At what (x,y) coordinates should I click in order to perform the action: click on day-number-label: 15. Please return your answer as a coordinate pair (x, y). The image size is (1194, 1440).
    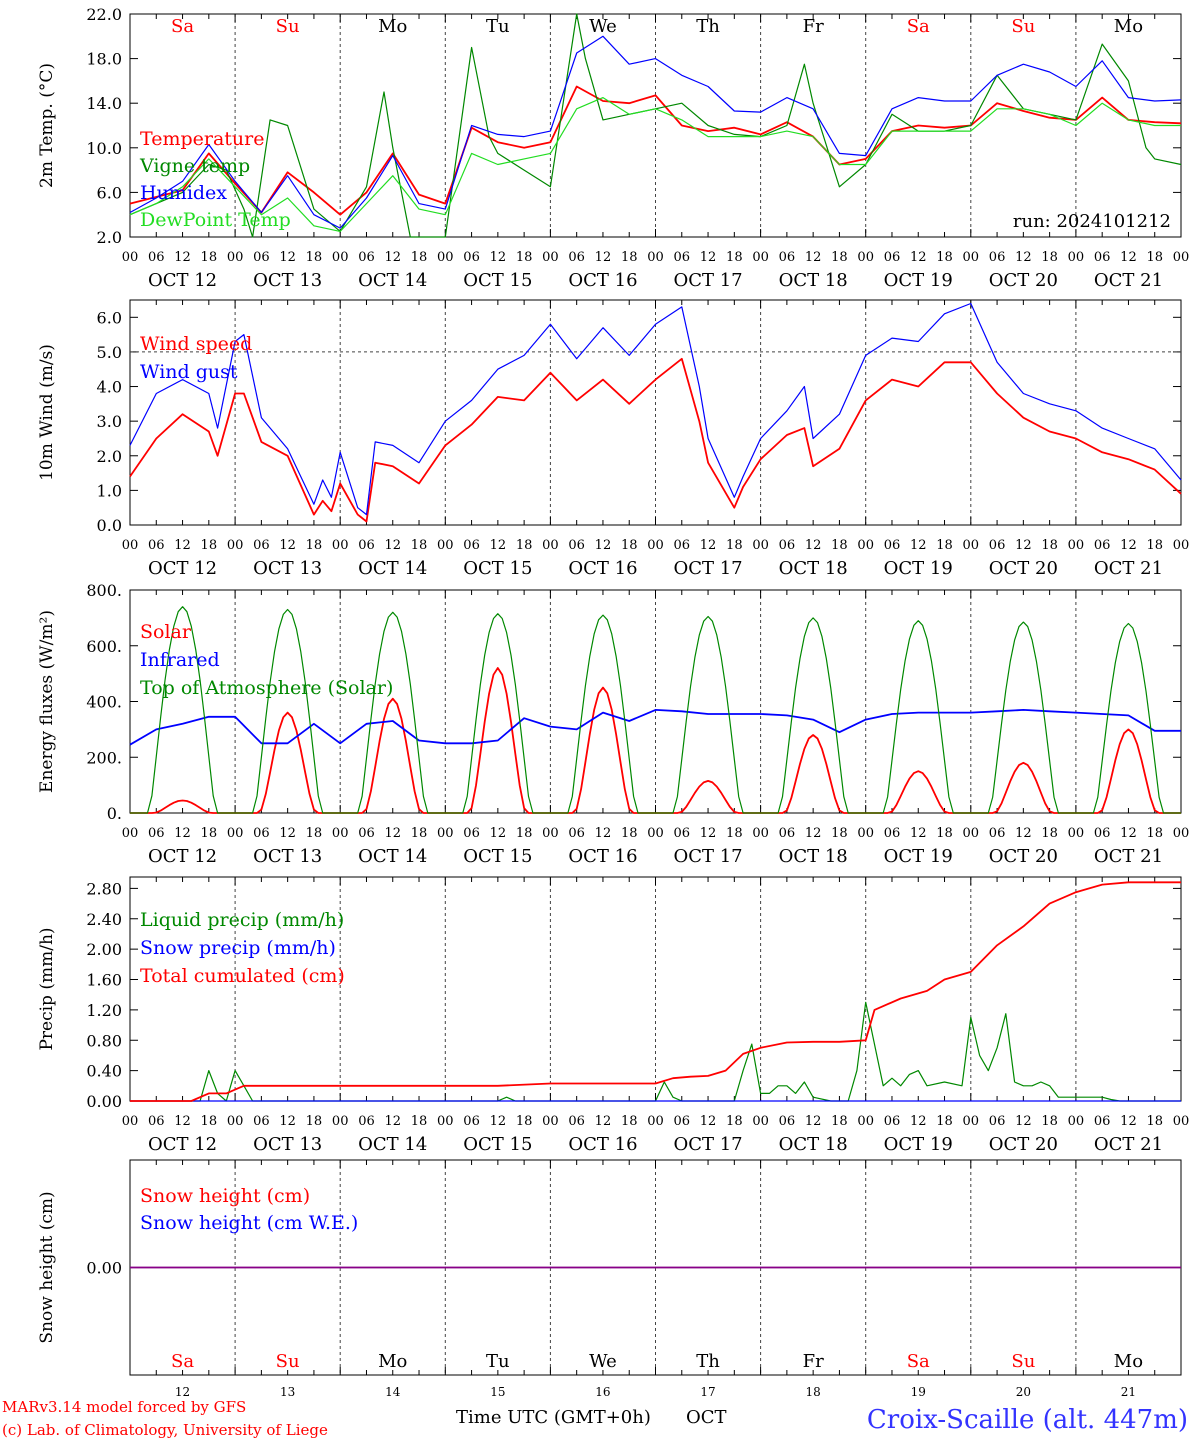
    Looking at the image, I should click on (497, 1392).